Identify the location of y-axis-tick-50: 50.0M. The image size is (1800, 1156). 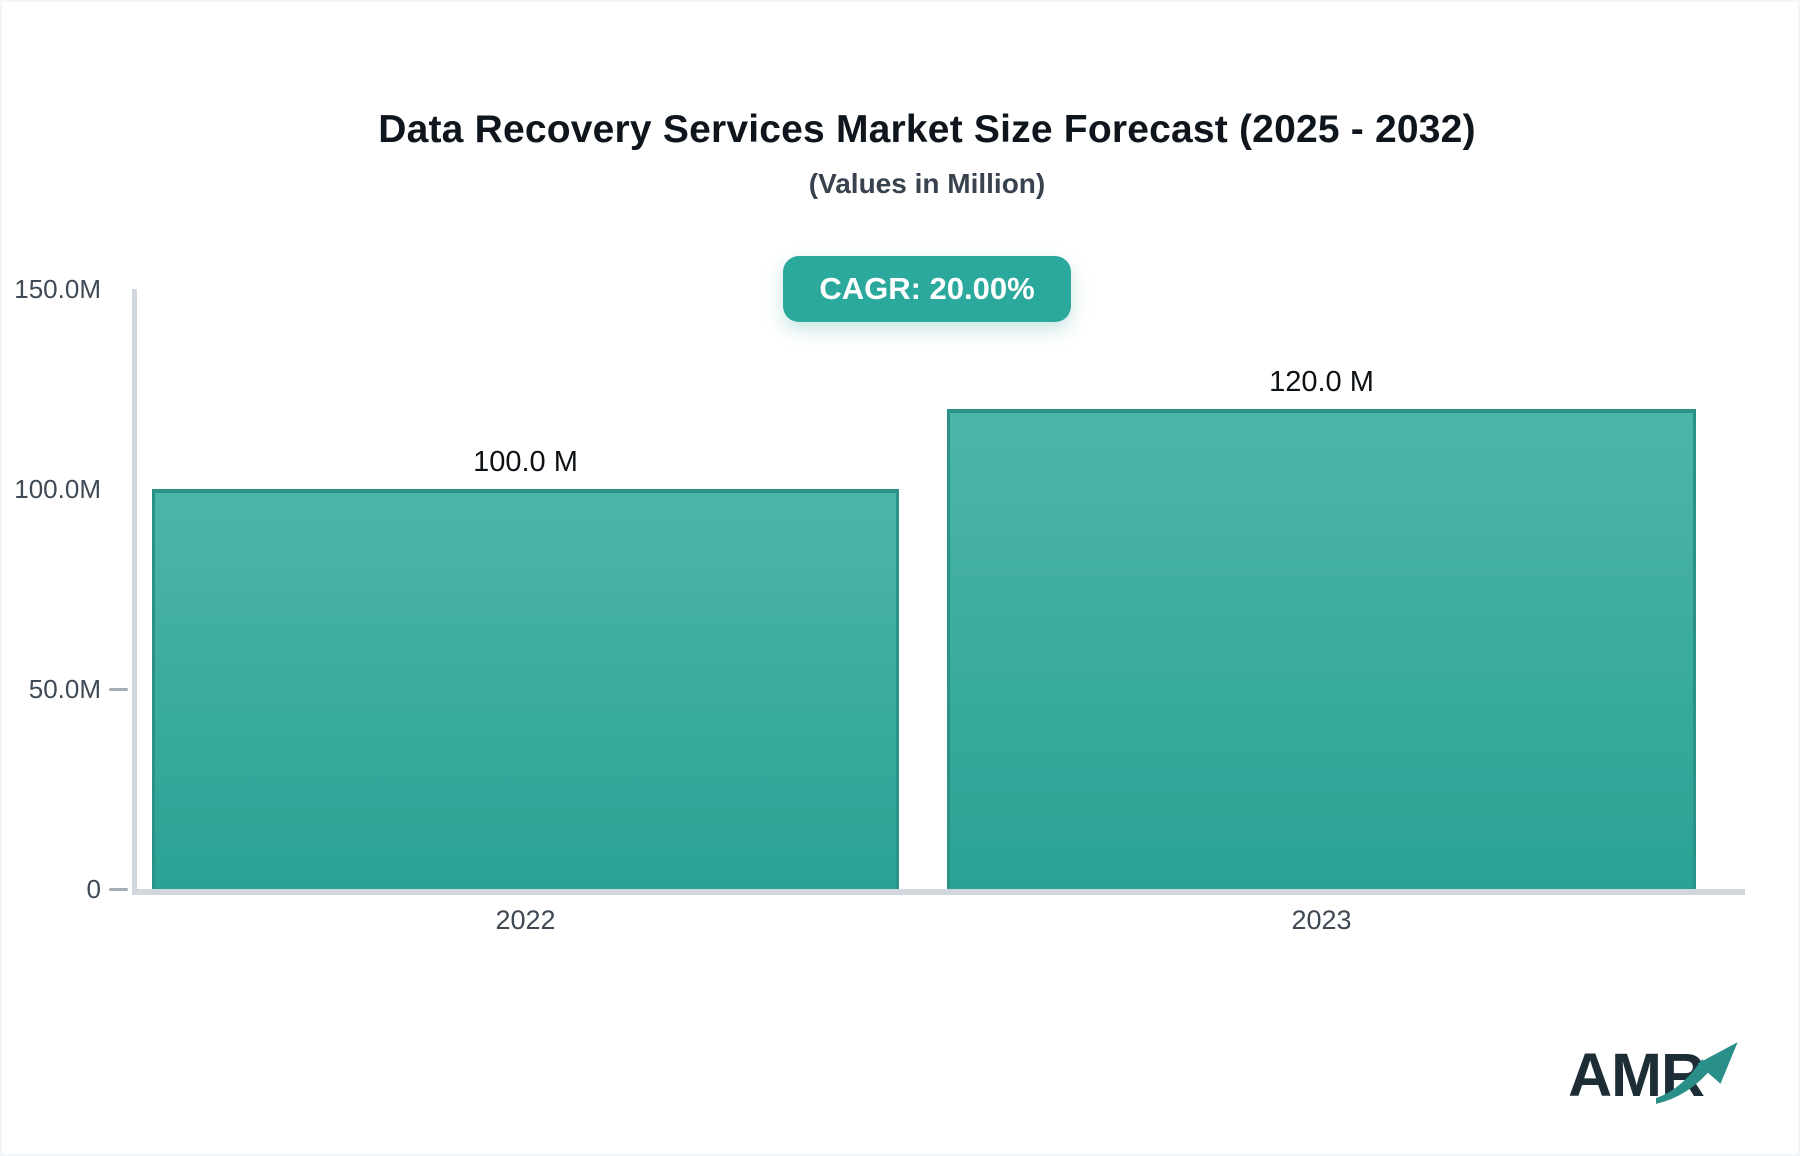
(65, 689).